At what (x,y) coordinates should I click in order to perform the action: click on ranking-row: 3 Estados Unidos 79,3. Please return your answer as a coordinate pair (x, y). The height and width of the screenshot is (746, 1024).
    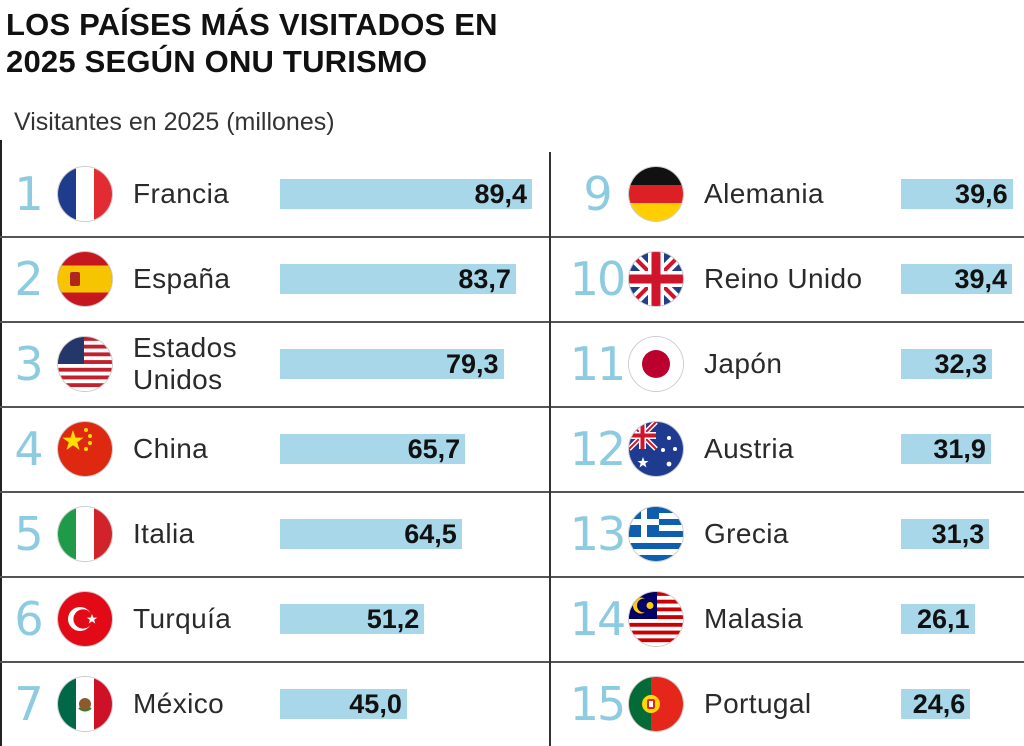
    Looking at the image, I should click on (274, 365).